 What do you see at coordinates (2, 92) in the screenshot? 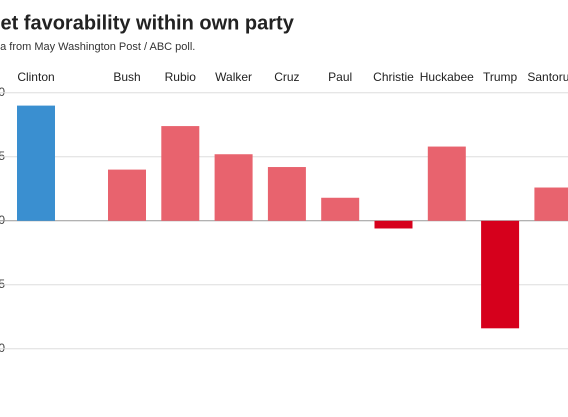
I see `y-tick-label: 50` at bounding box center [2, 92].